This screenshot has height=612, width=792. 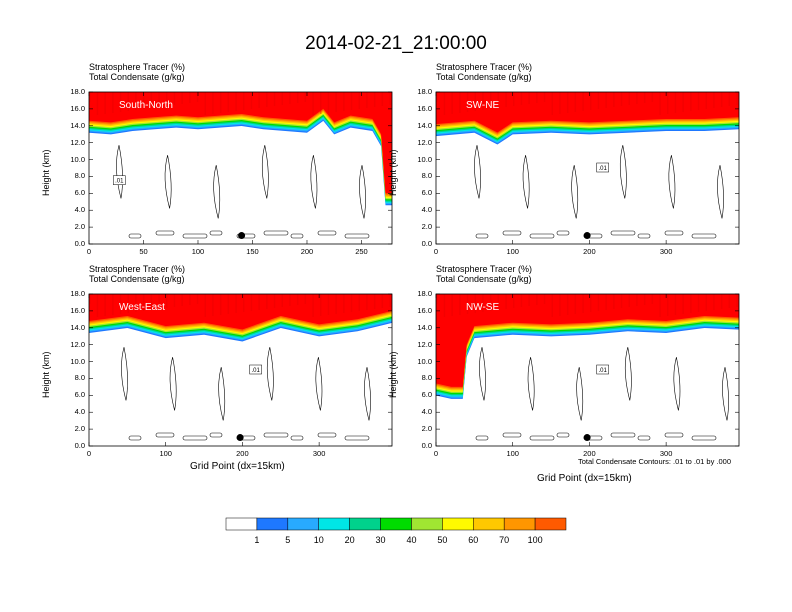 What do you see at coordinates (349, 540) in the screenshot?
I see `colorbar-label: 20` at bounding box center [349, 540].